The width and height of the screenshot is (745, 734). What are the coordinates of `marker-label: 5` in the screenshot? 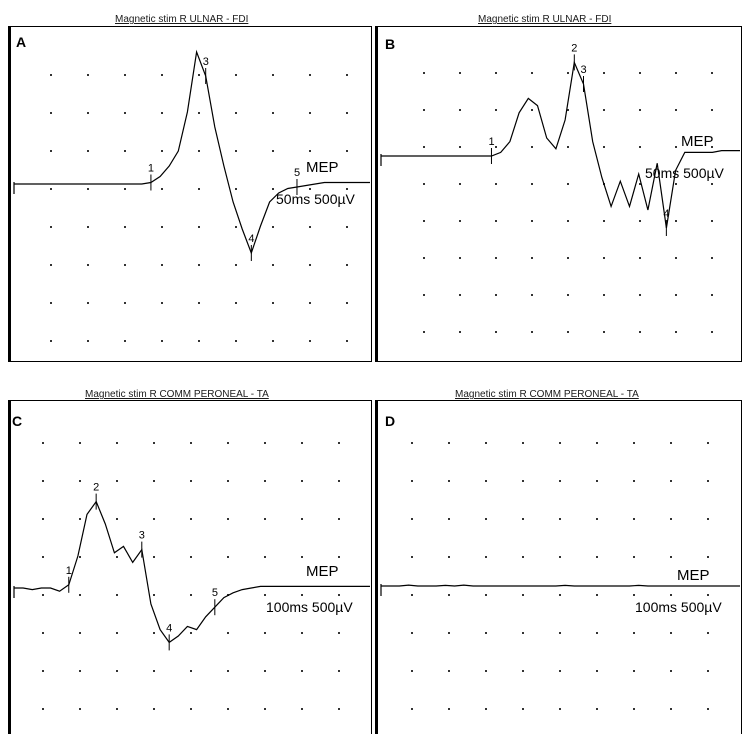 It's located at (215, 593).